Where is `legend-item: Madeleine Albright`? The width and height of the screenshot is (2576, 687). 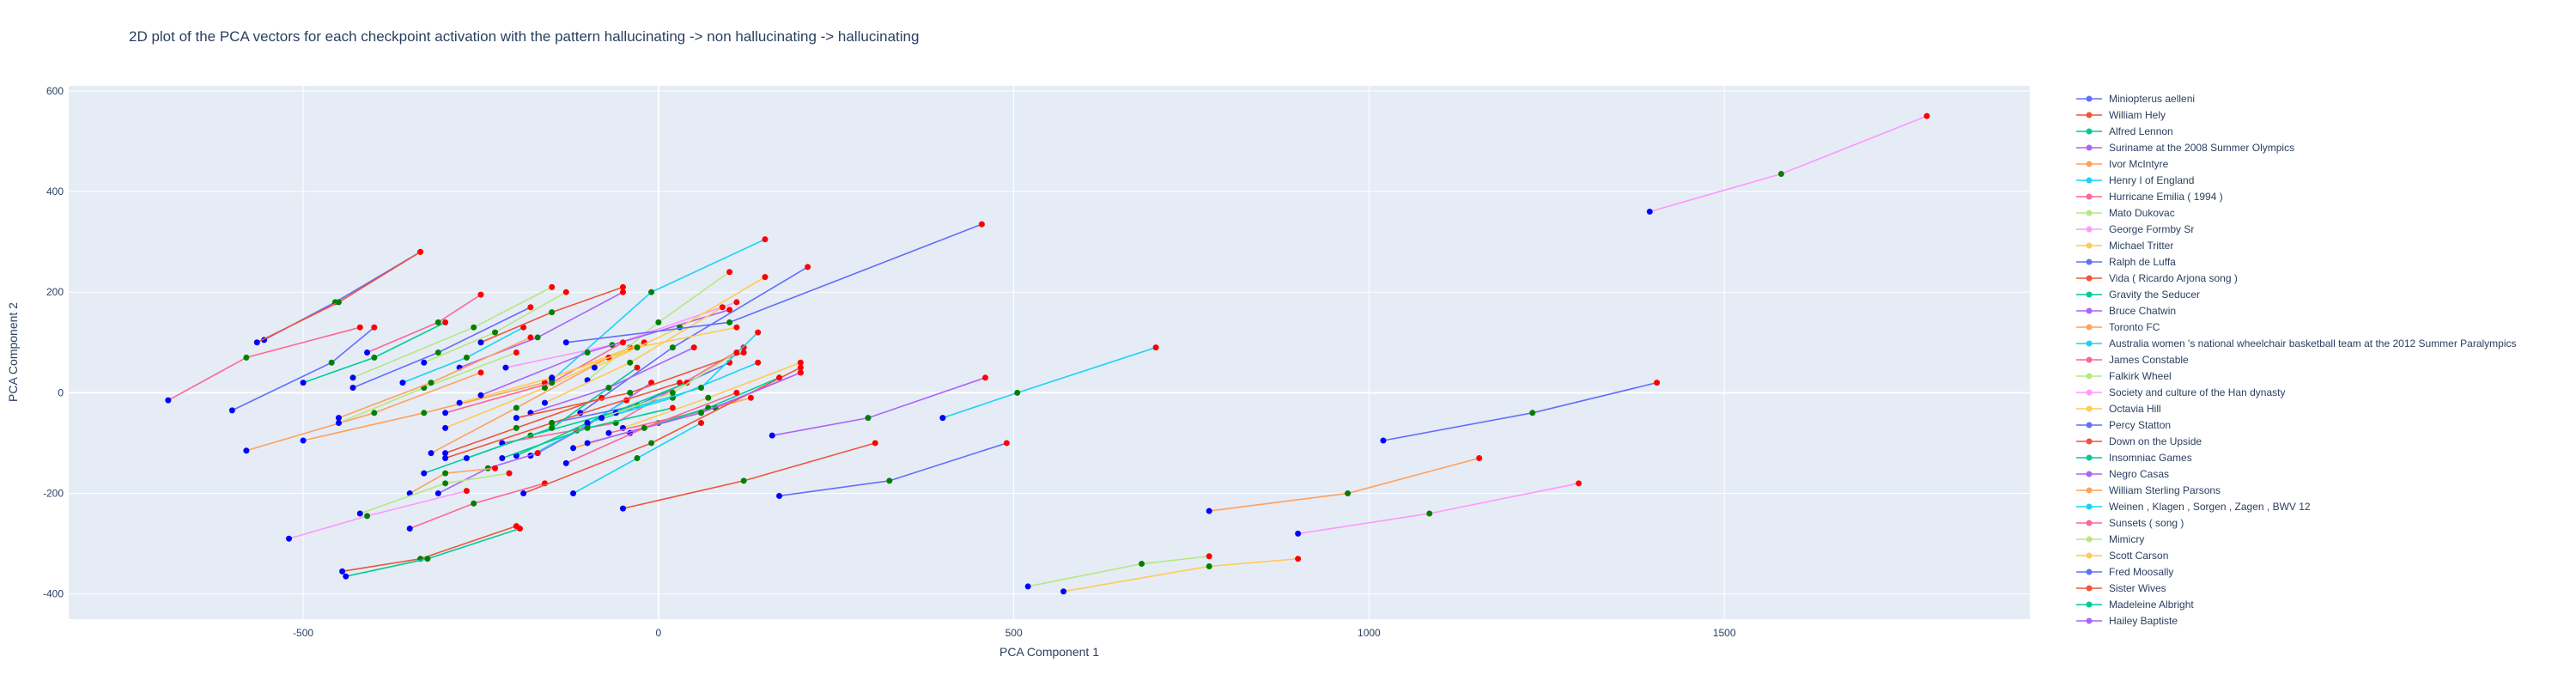
legend-item: Madeleine Albright is located at coordinates (2135, 605).